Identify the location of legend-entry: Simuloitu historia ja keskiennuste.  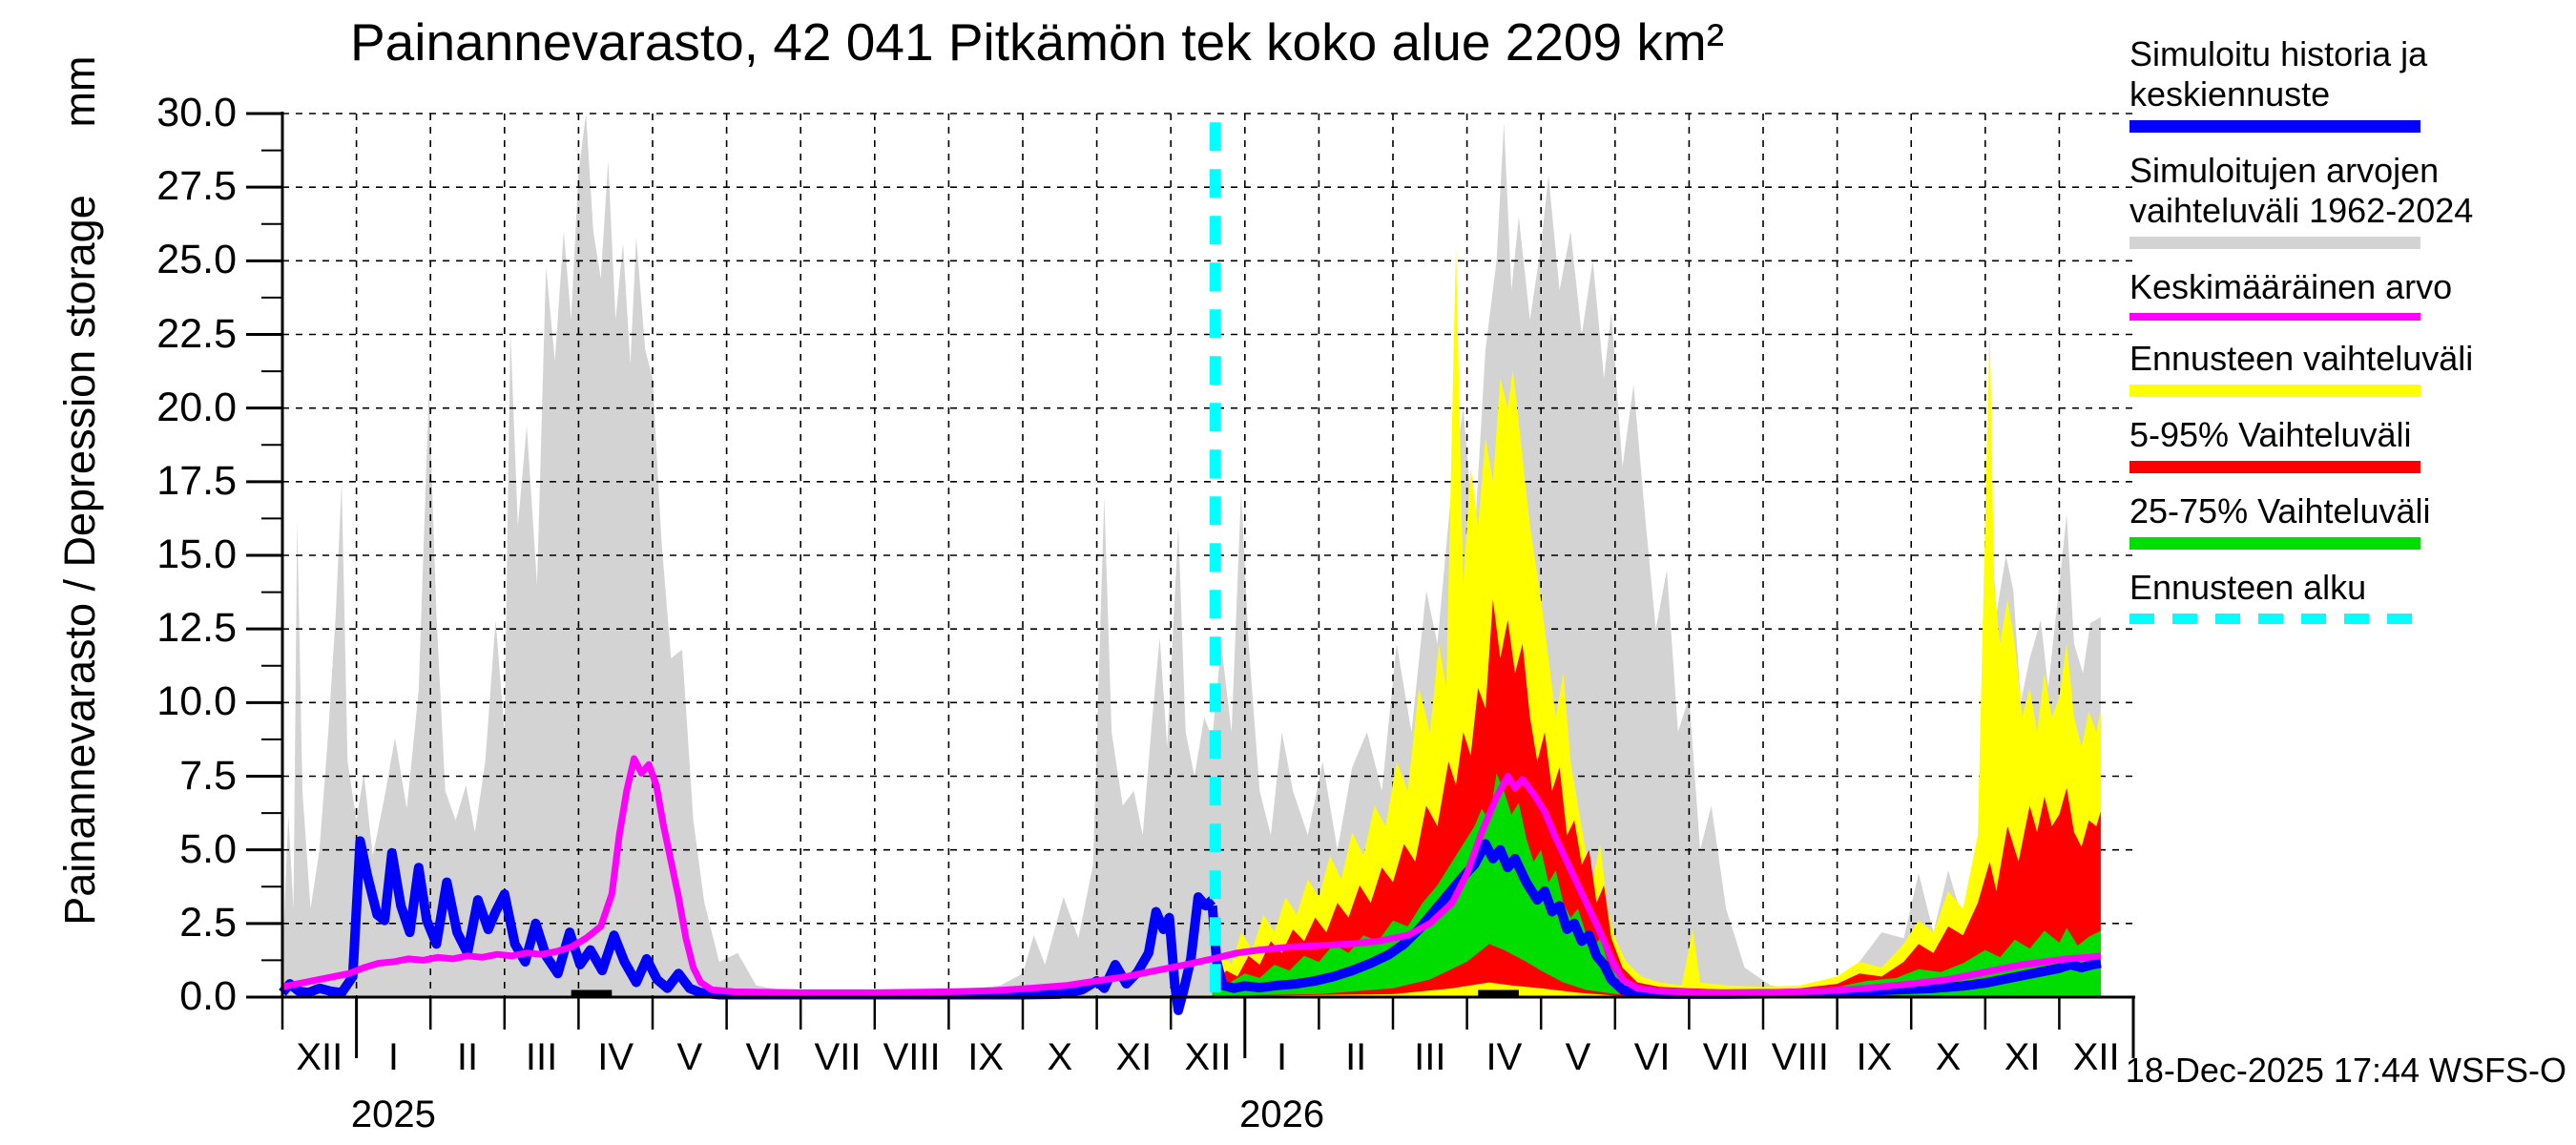
(2344, 83).